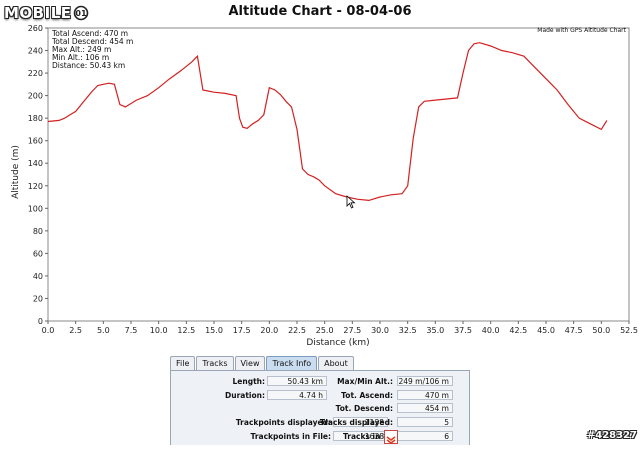 Image resolution: width=640 pixels, height=450 pixels. What do you see at coordinates (75, 330) in the screenshot?
I see `x-tick-label: 2.5` at bounding box center [75, 330].